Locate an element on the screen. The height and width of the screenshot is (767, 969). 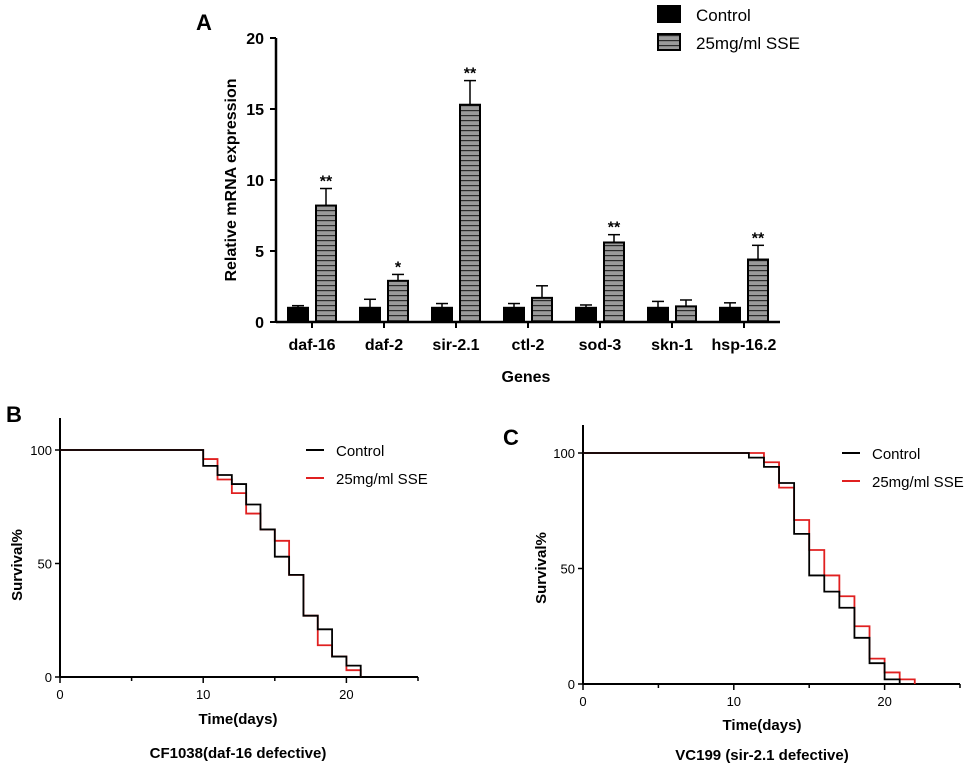
panel-a-y-tick-label: 10 is located at coordinates (255, 181).